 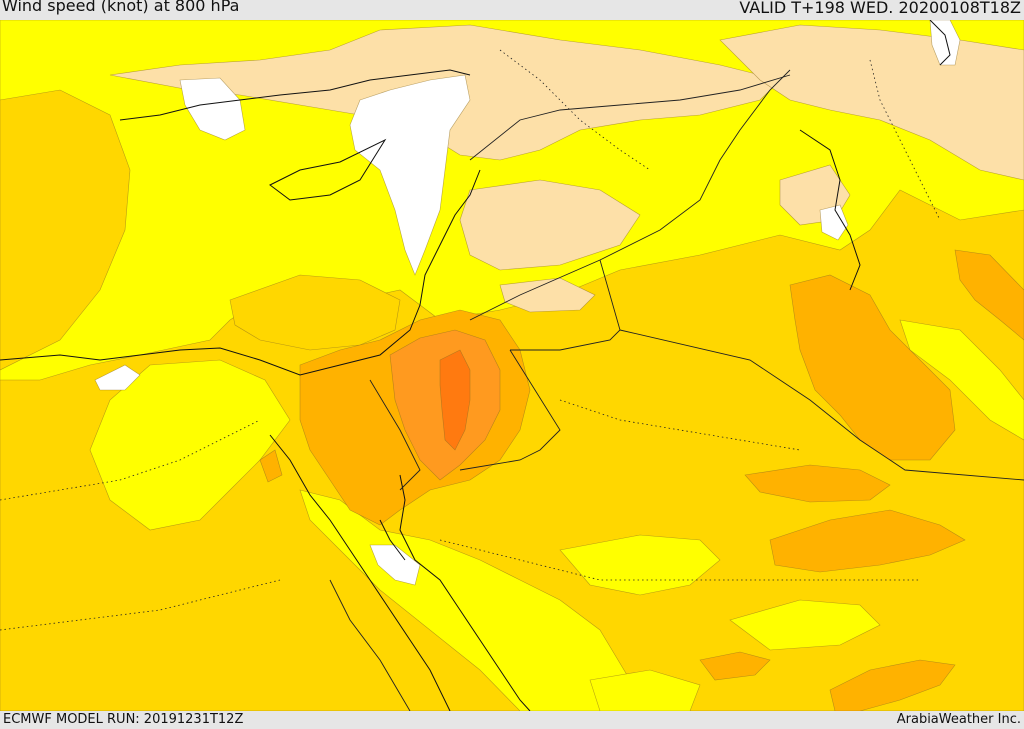 What do you see at coordinates (360, 572) in the screenshot?
I see `coastline-red-sea-west` at bounding box center [360, 572].